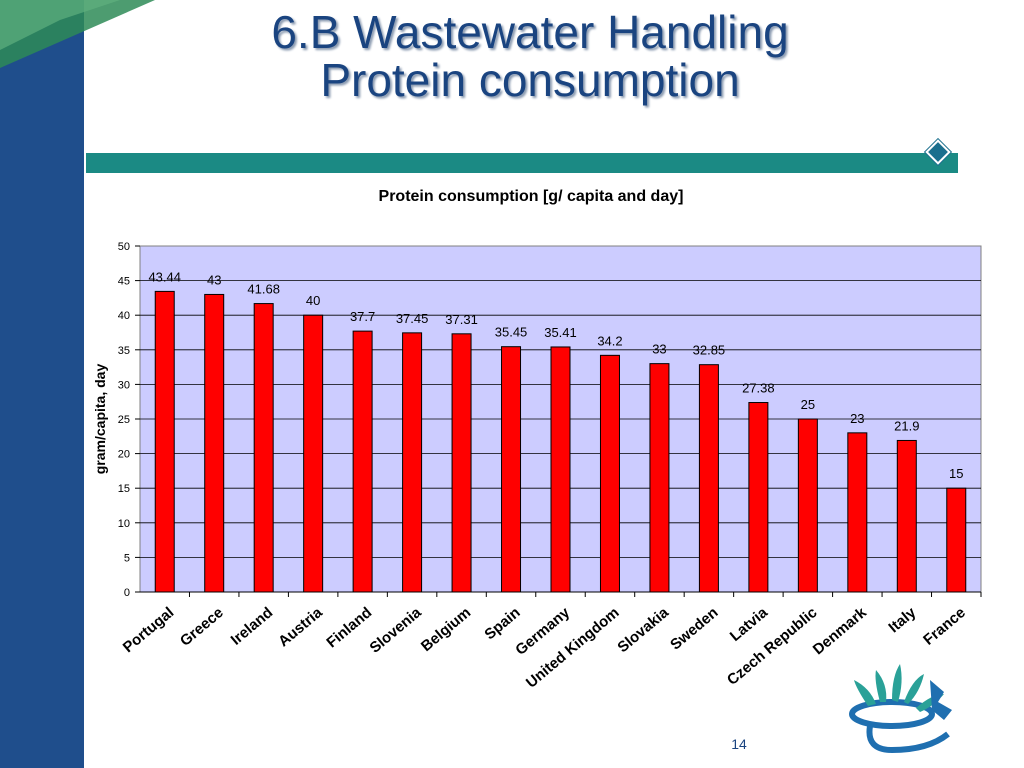 The image size is (1024, 768). I want to click on category-label: Portugal, so click(149, 630).